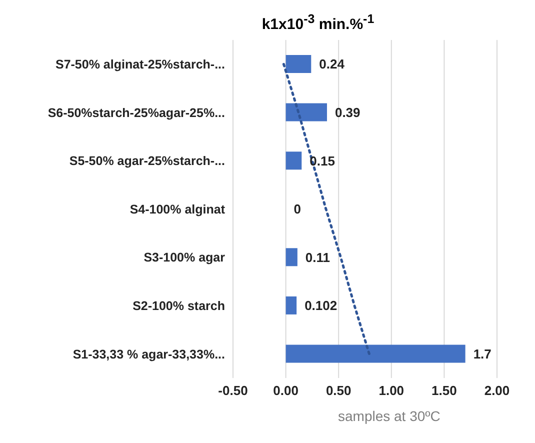 The height and width of the screenshot is (443, 535). Describe the element at coordinates (321, 306) in the screenshot. I see `data-label: 0.102` at that location.